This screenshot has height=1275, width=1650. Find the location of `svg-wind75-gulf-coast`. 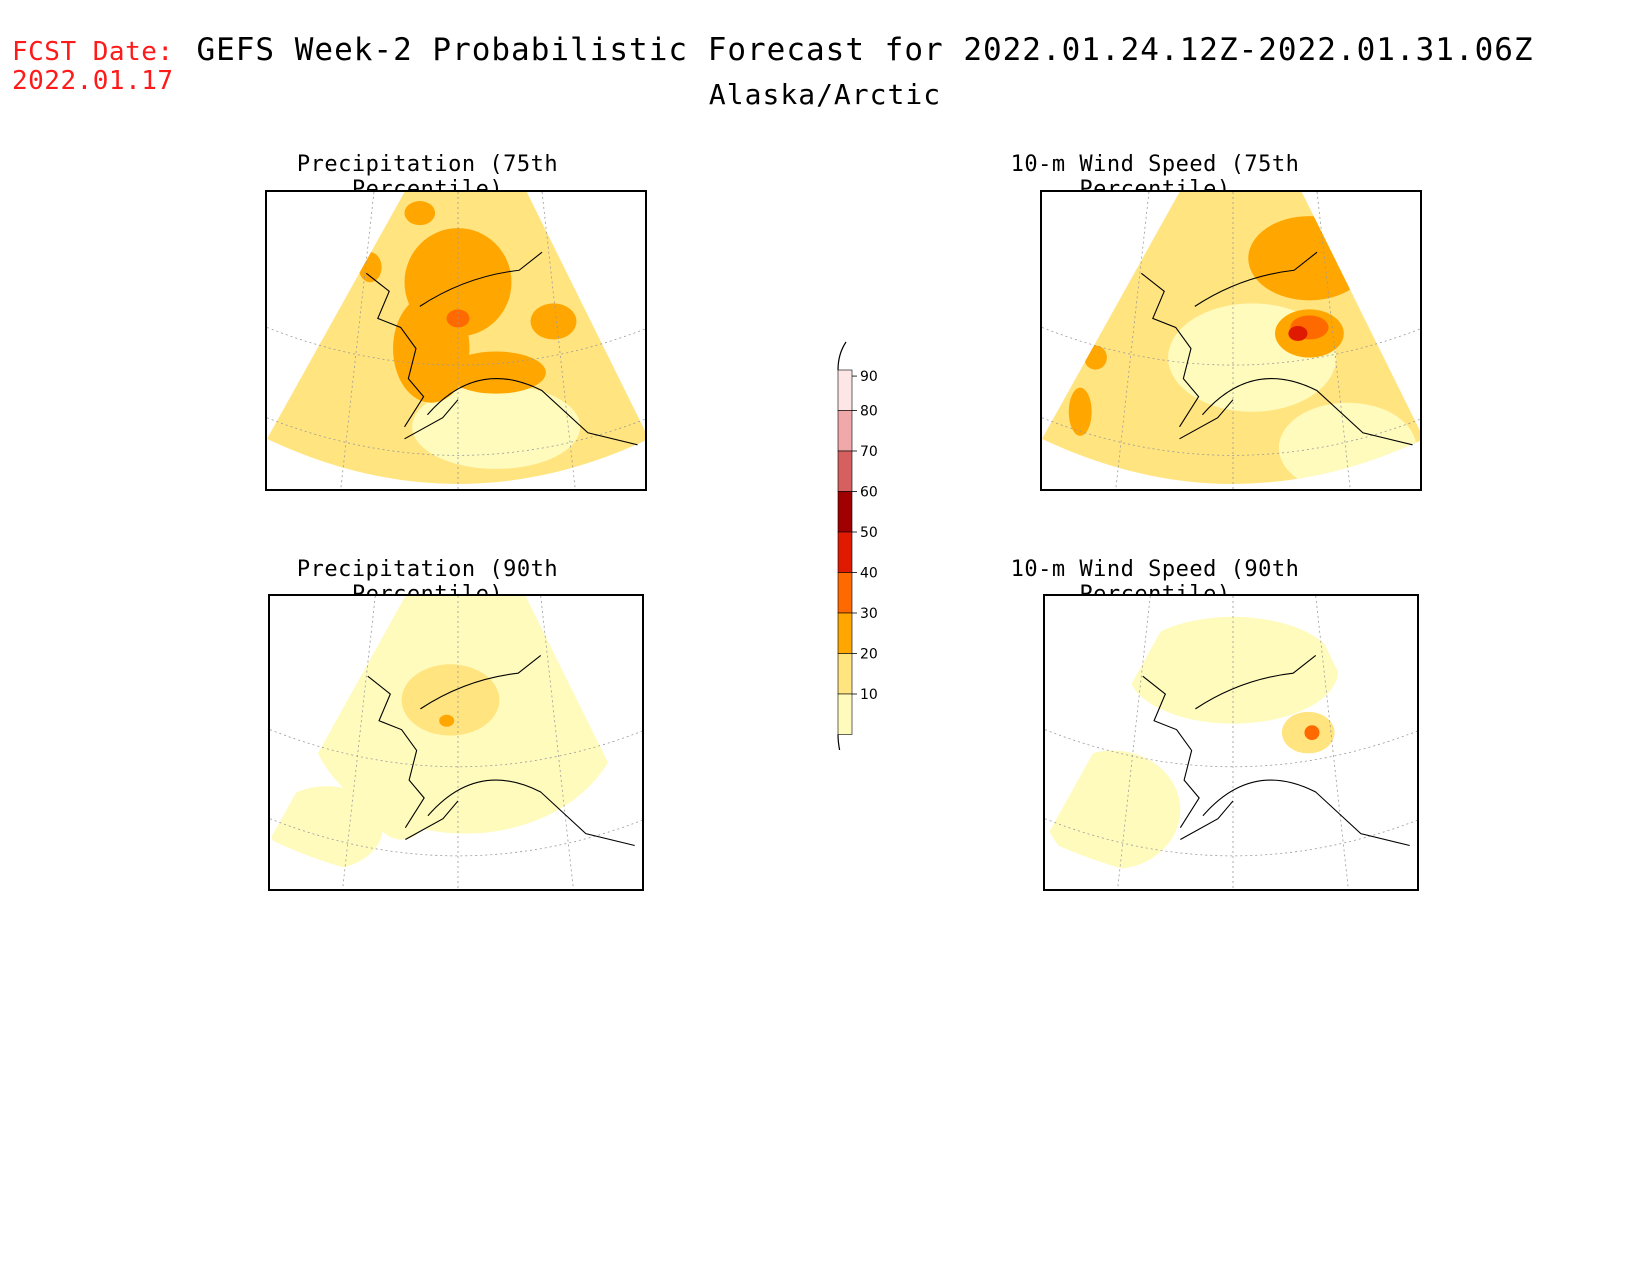

svg-wind75-gulf-coast is located at coordinates (1307, 412).